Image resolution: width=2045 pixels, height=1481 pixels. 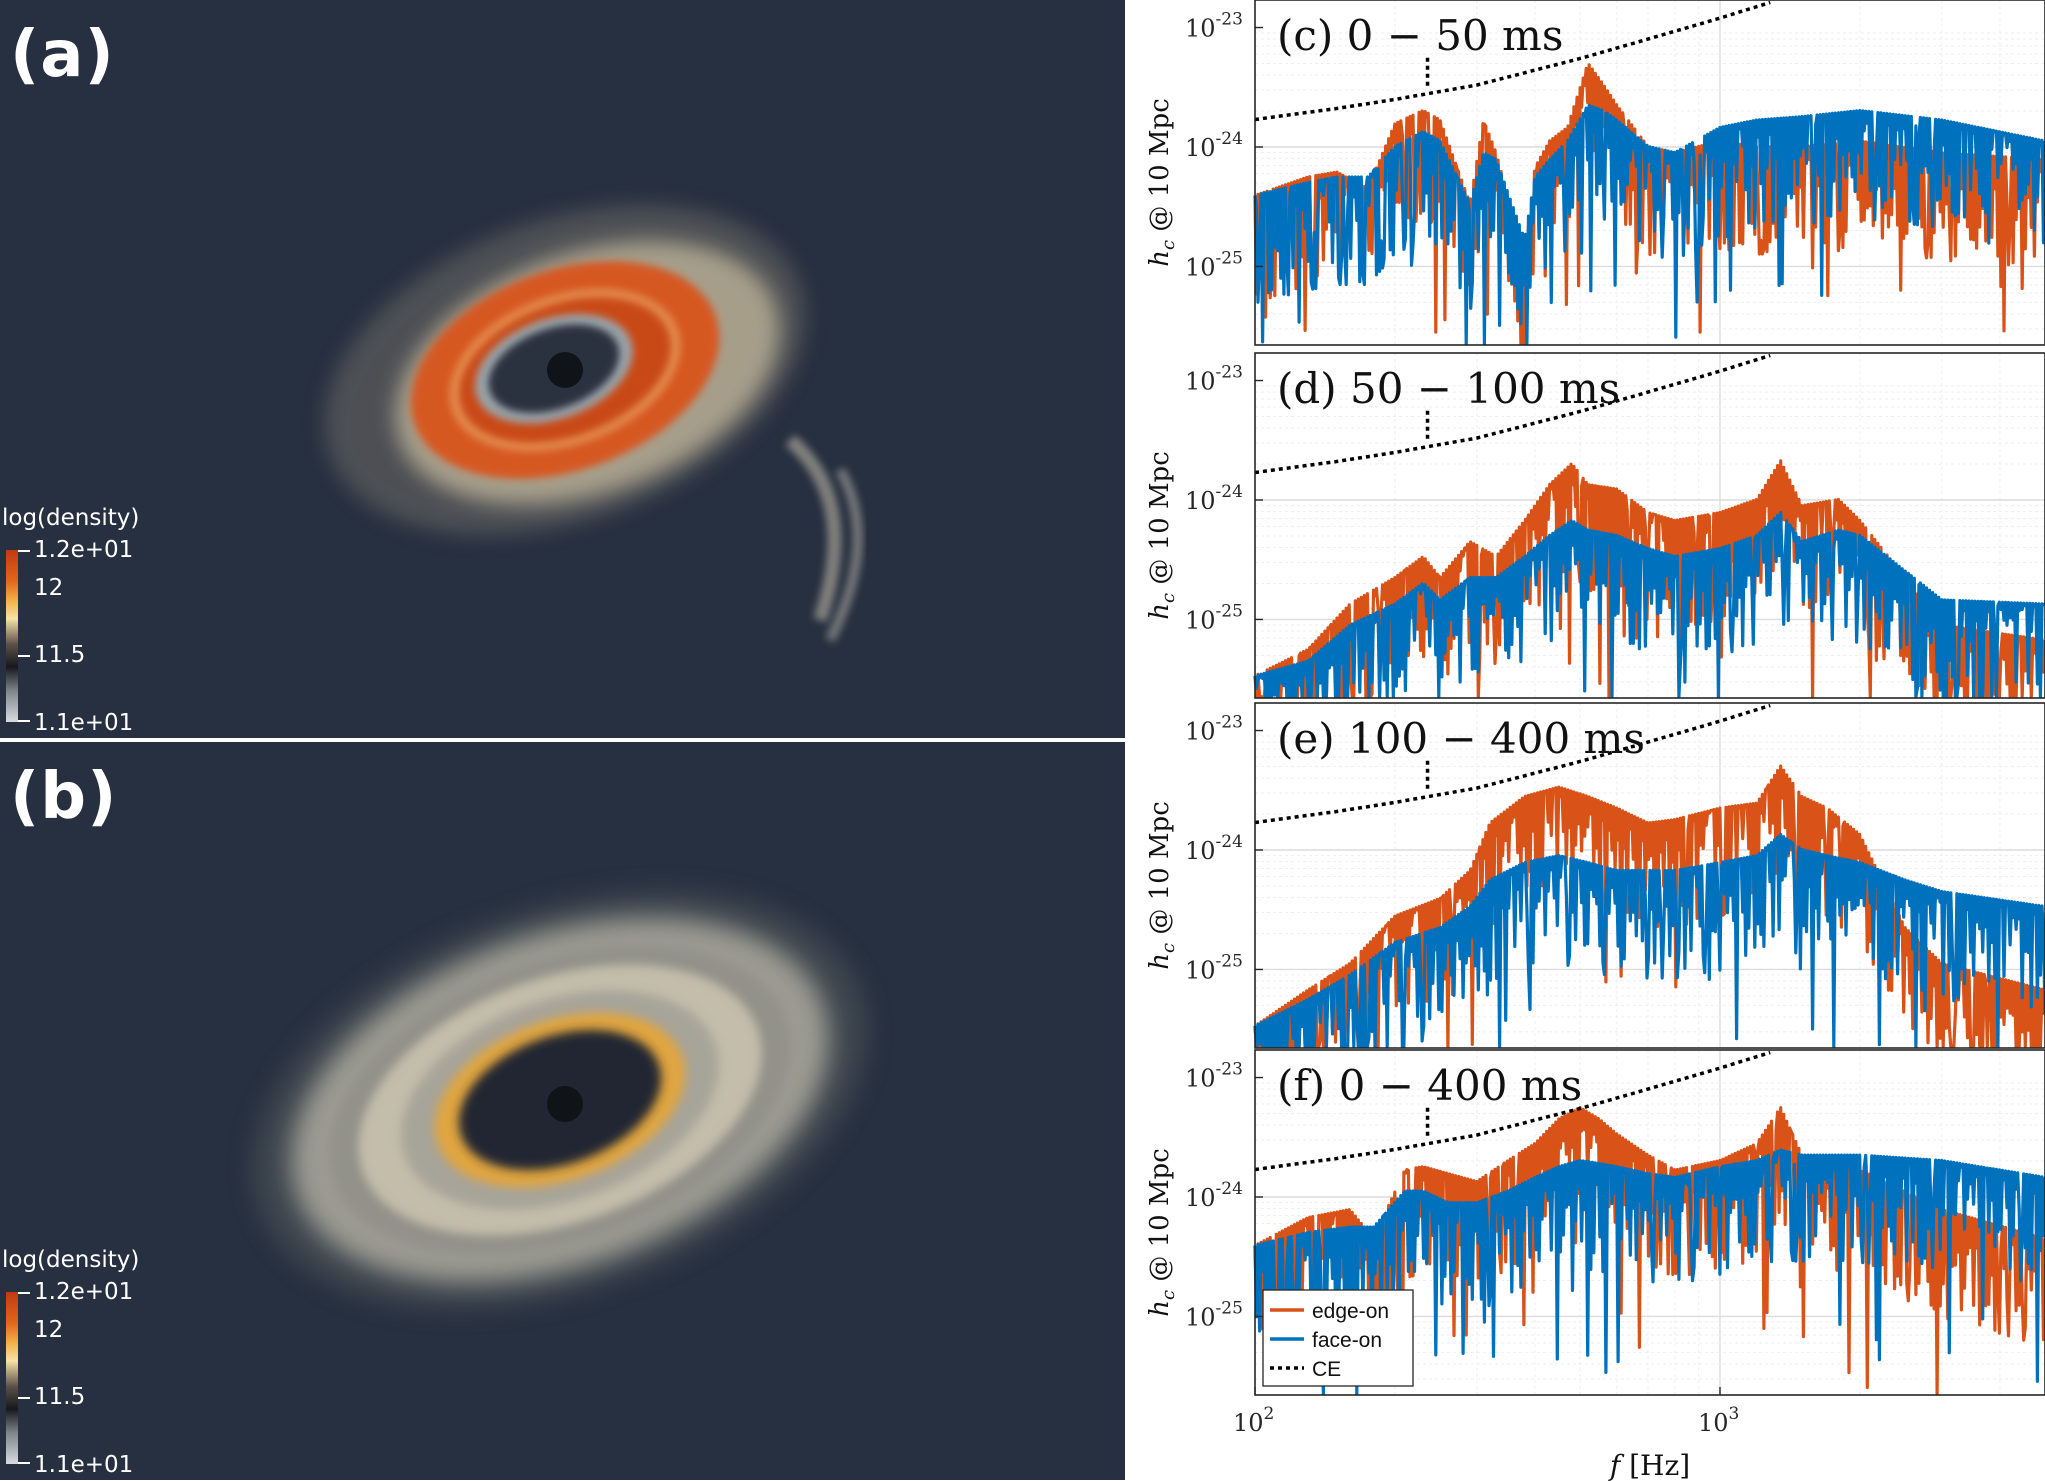 I want to click on x-tick-label: 10³, so click(x=1718, y=1420).